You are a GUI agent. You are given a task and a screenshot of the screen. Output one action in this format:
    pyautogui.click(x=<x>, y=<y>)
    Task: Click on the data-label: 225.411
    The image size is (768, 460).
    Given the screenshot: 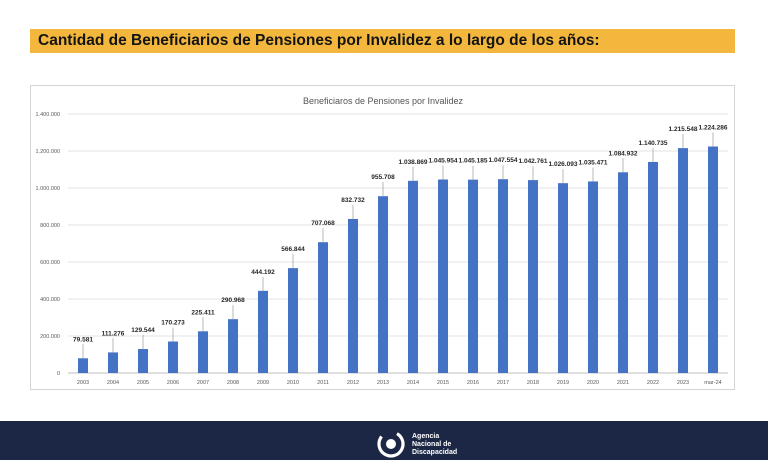 What is the action you would take?
    pyautogui.click(x=203, y=312)
    